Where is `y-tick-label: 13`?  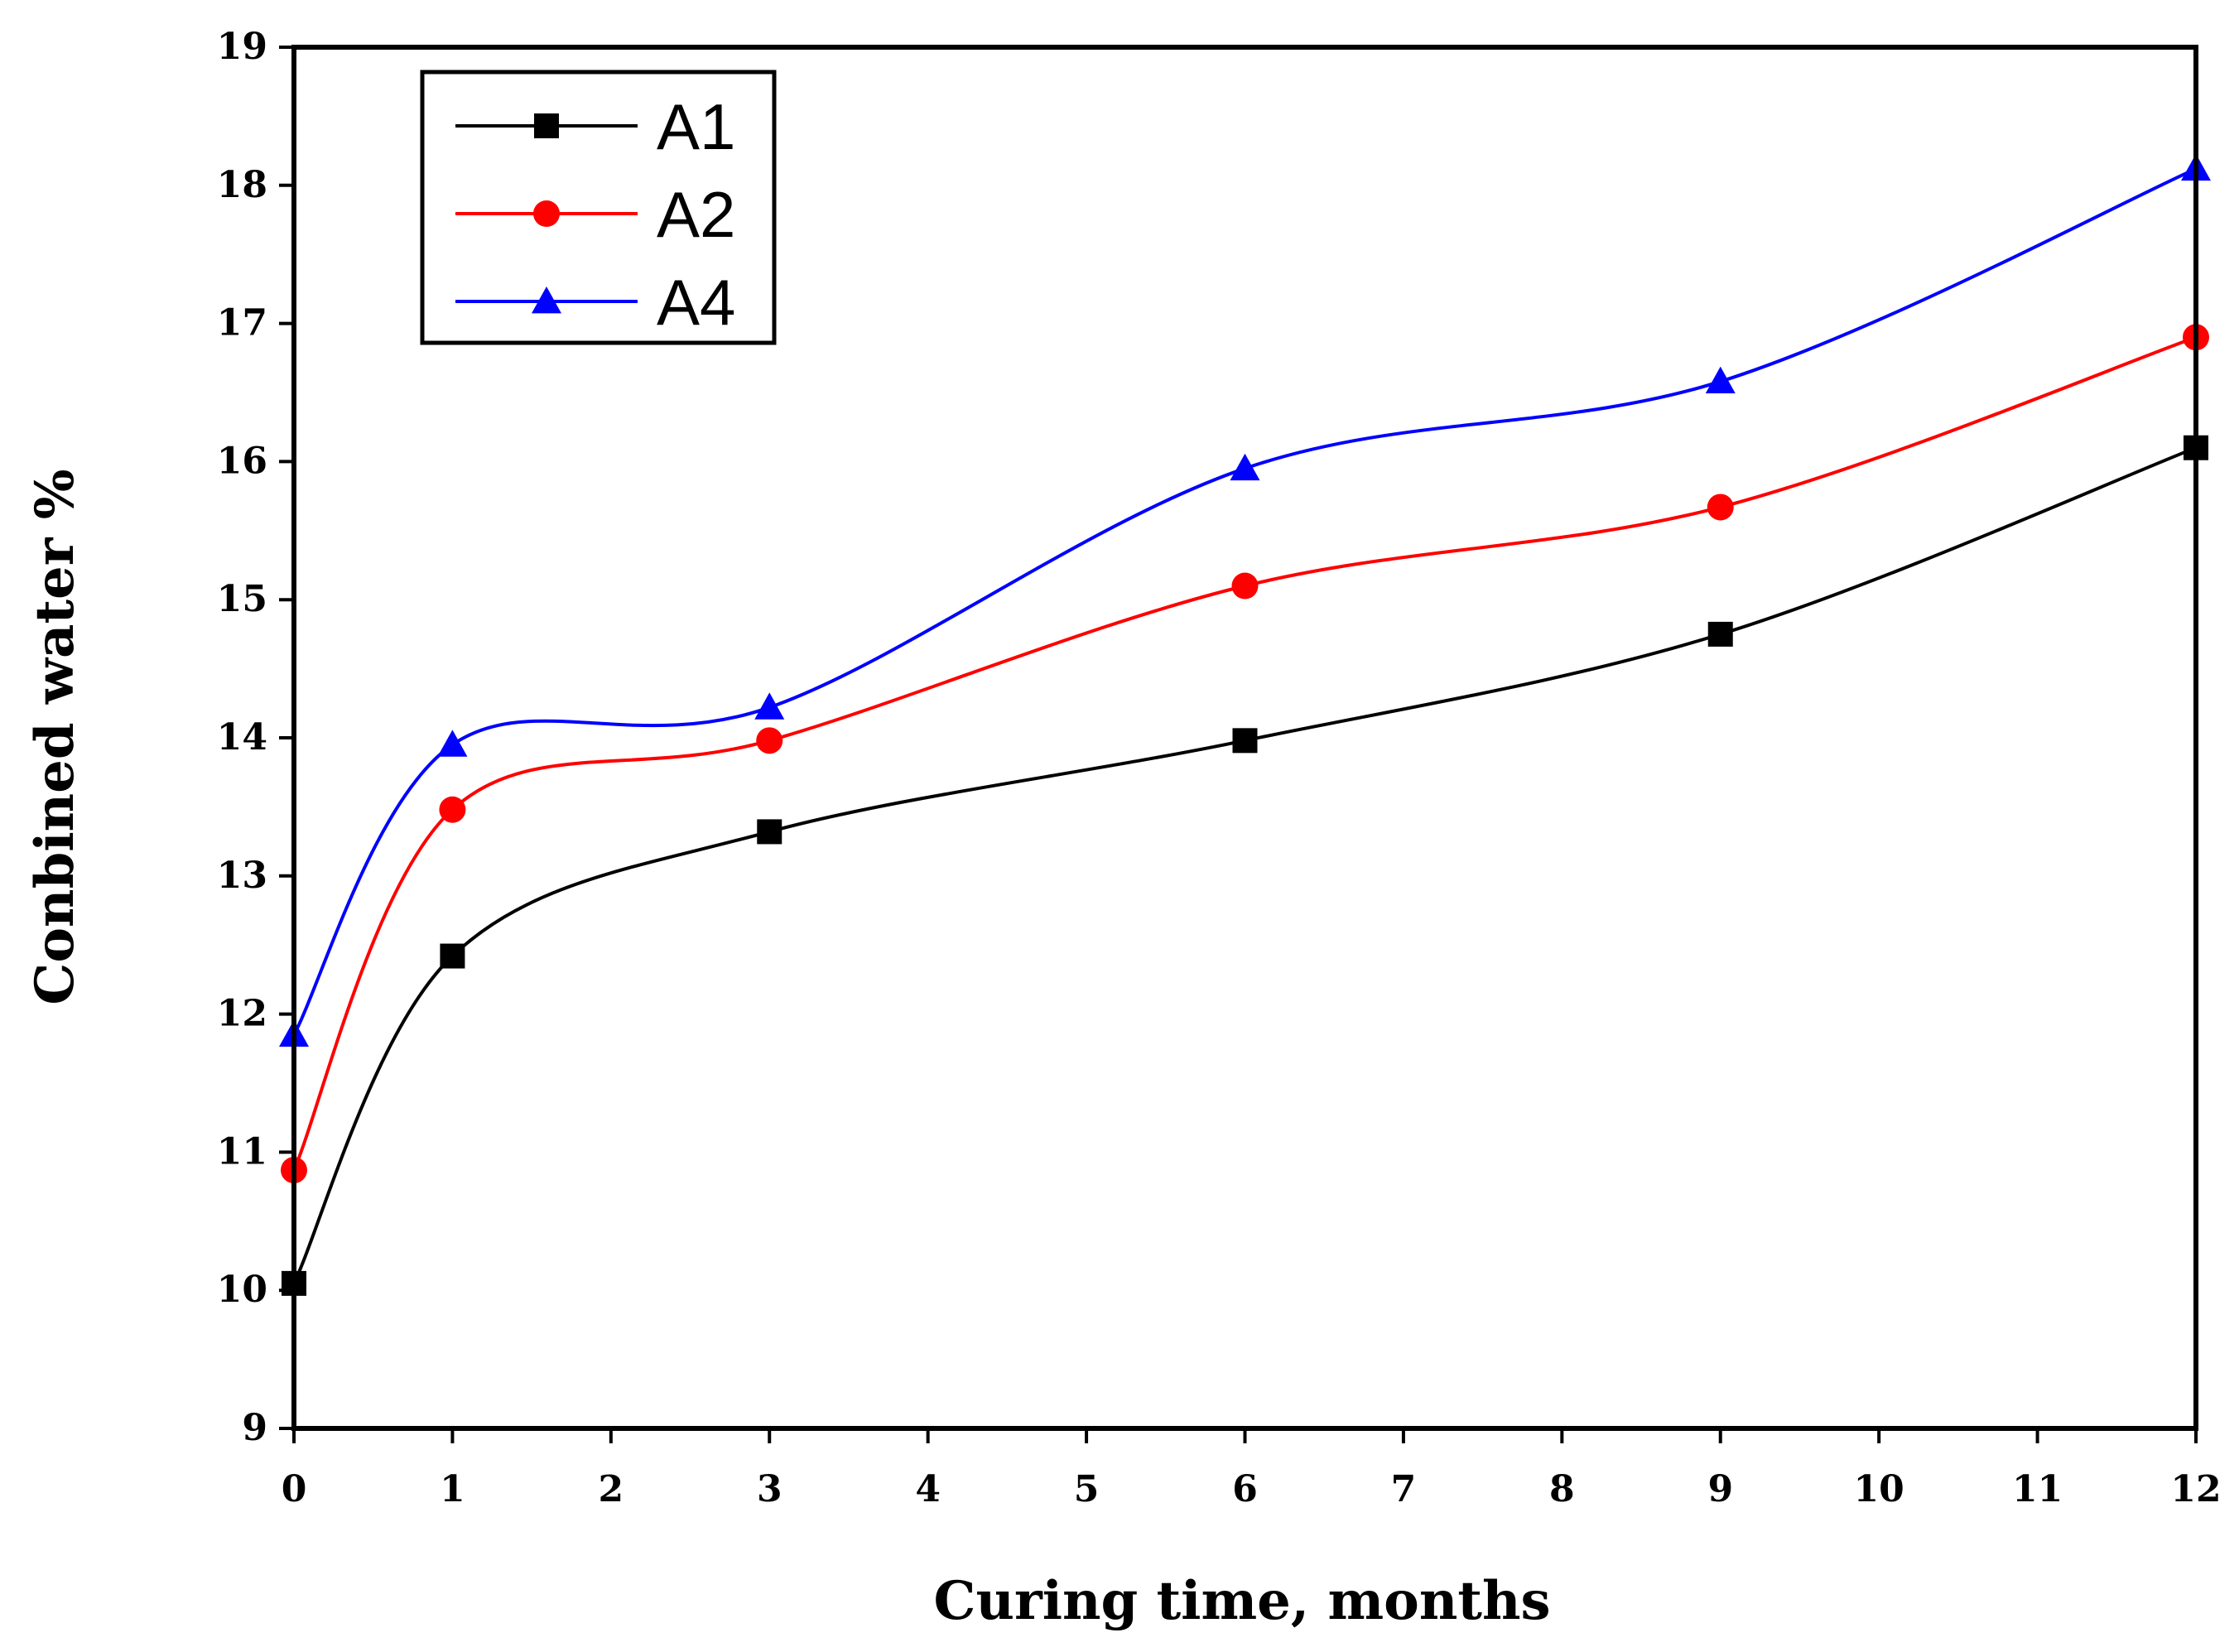
y-tick-label: 13 is located at coordinates (242, 876).